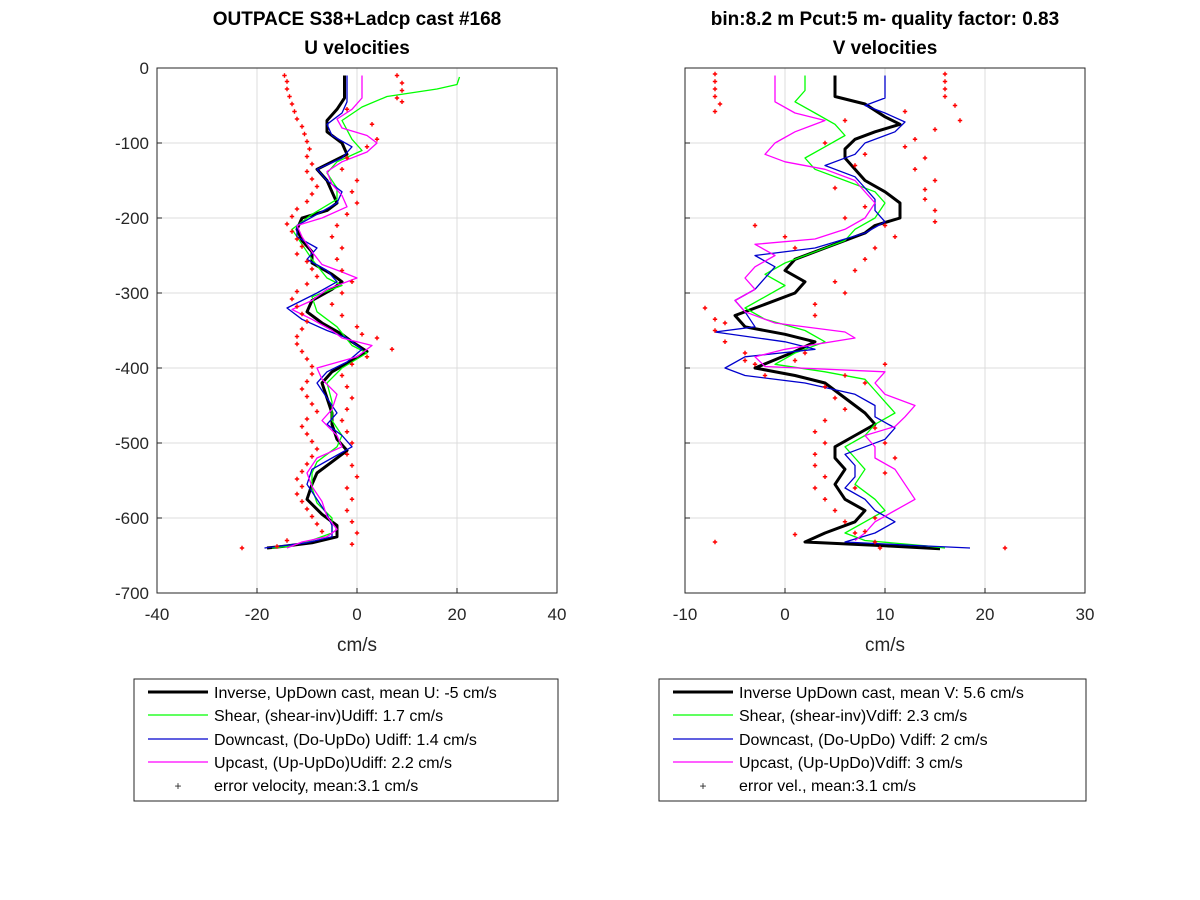 This screenshot has width=1200, height=900. What do you see at coordinates (457, 614) in the screenshot?
I see `u-x-tick-label: 20` at bounding box center [457, 614].